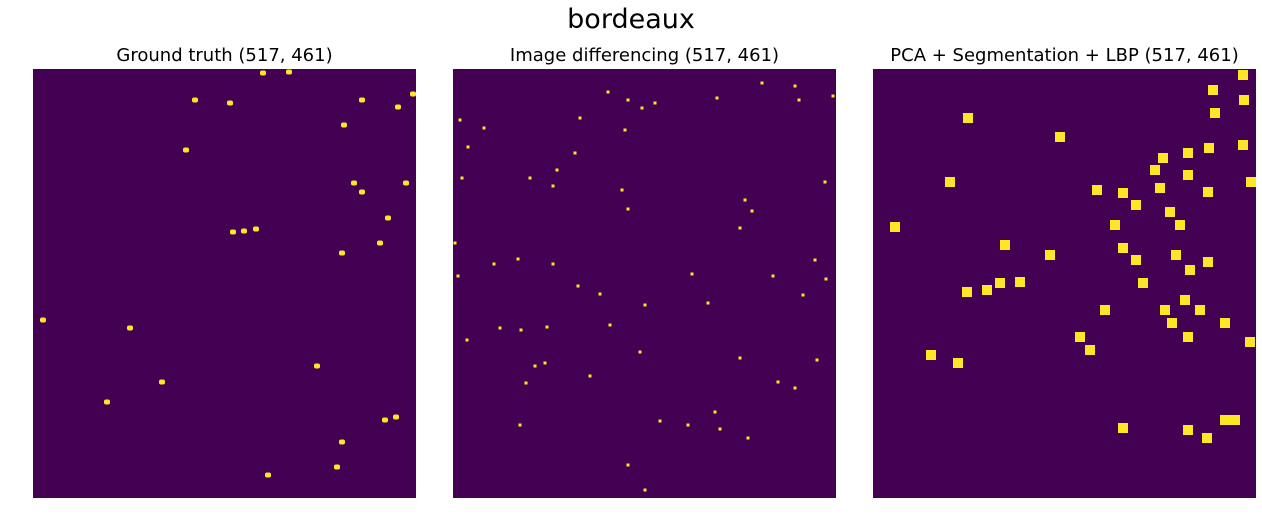 This screenshot has width=1262, height=522. What do you see at coordinates (1064, 55) in the screenshot?
I see `panel-title-pca-segmentation-lbp: PCA + Segmentation + LBP (517, 461)` at bounding box center [1064, 55].